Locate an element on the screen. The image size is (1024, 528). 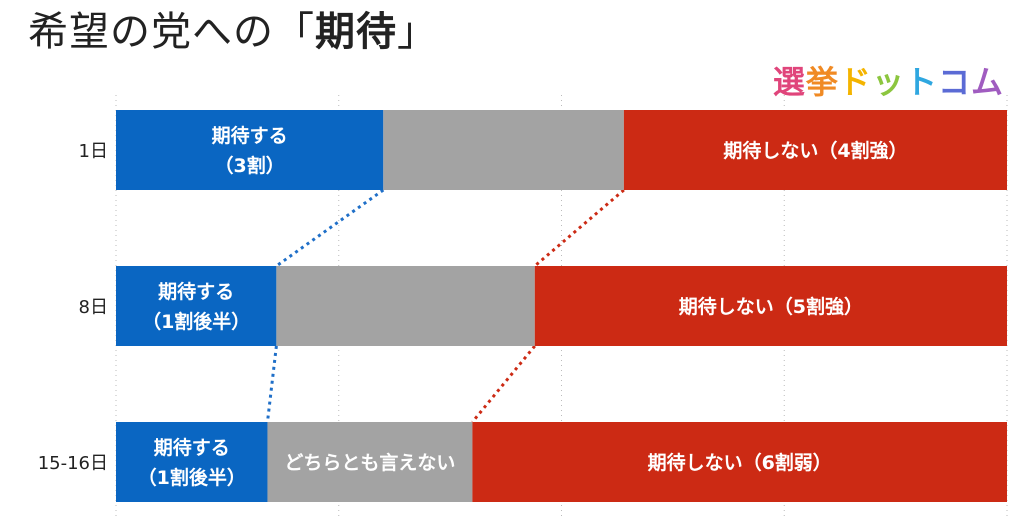
row-label: 1日 is located at coordinates (93, 151).